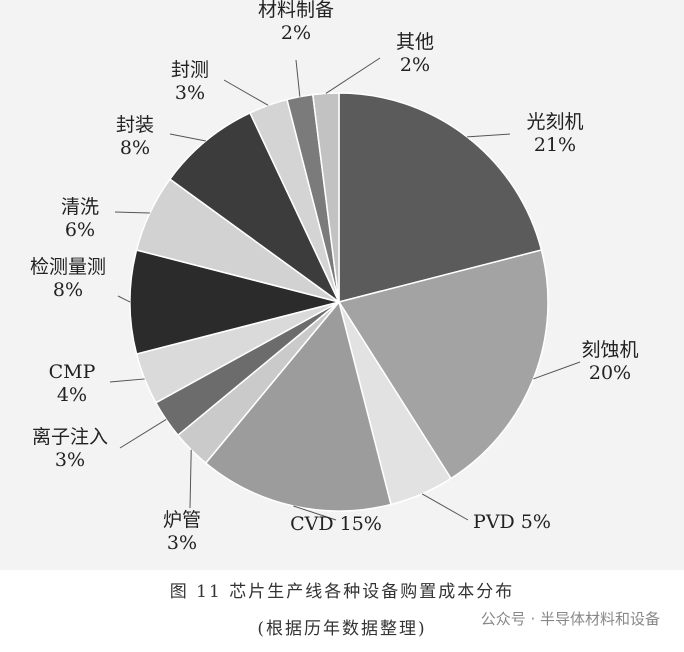  What do you see at coordinates (312, 524) in the screenshot?
I see `category-label: CVD` at bounding box center [312, 524].